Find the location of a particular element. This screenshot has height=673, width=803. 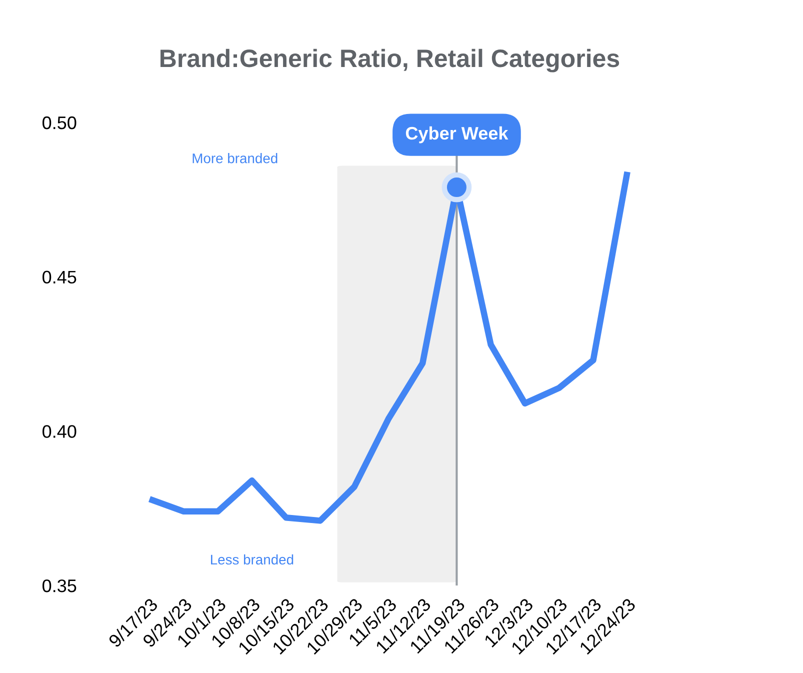

chart-title: Brand:Generic Ratio, Retail Categories is located at coordinates (390, 60).